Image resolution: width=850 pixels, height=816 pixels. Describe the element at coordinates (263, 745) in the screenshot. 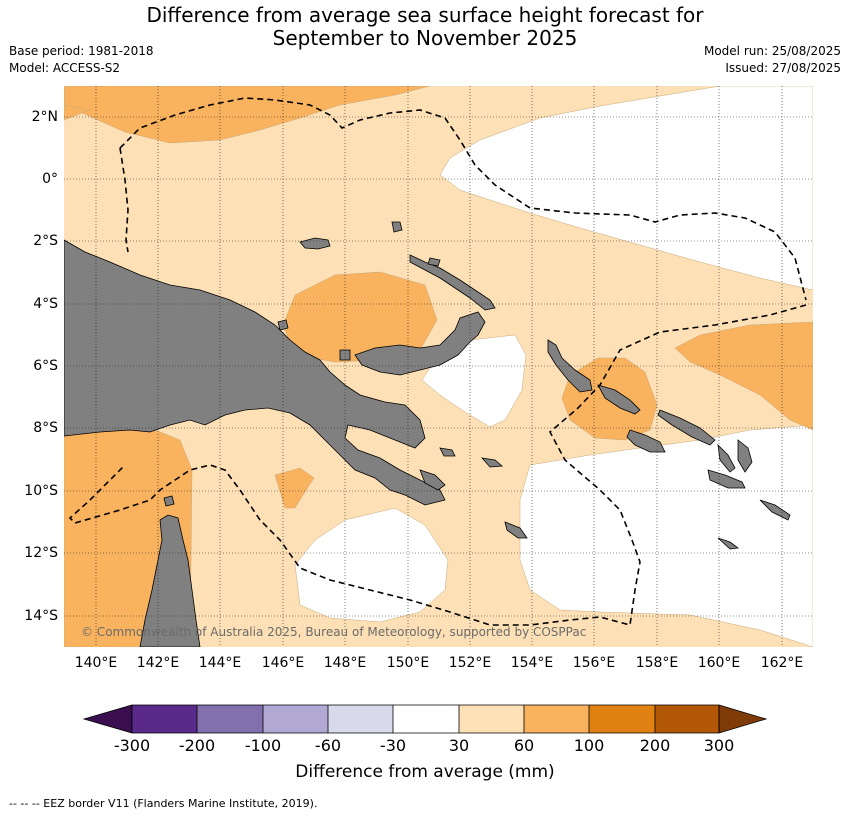

I see `colorbar-tick-m100: -100` at that location.